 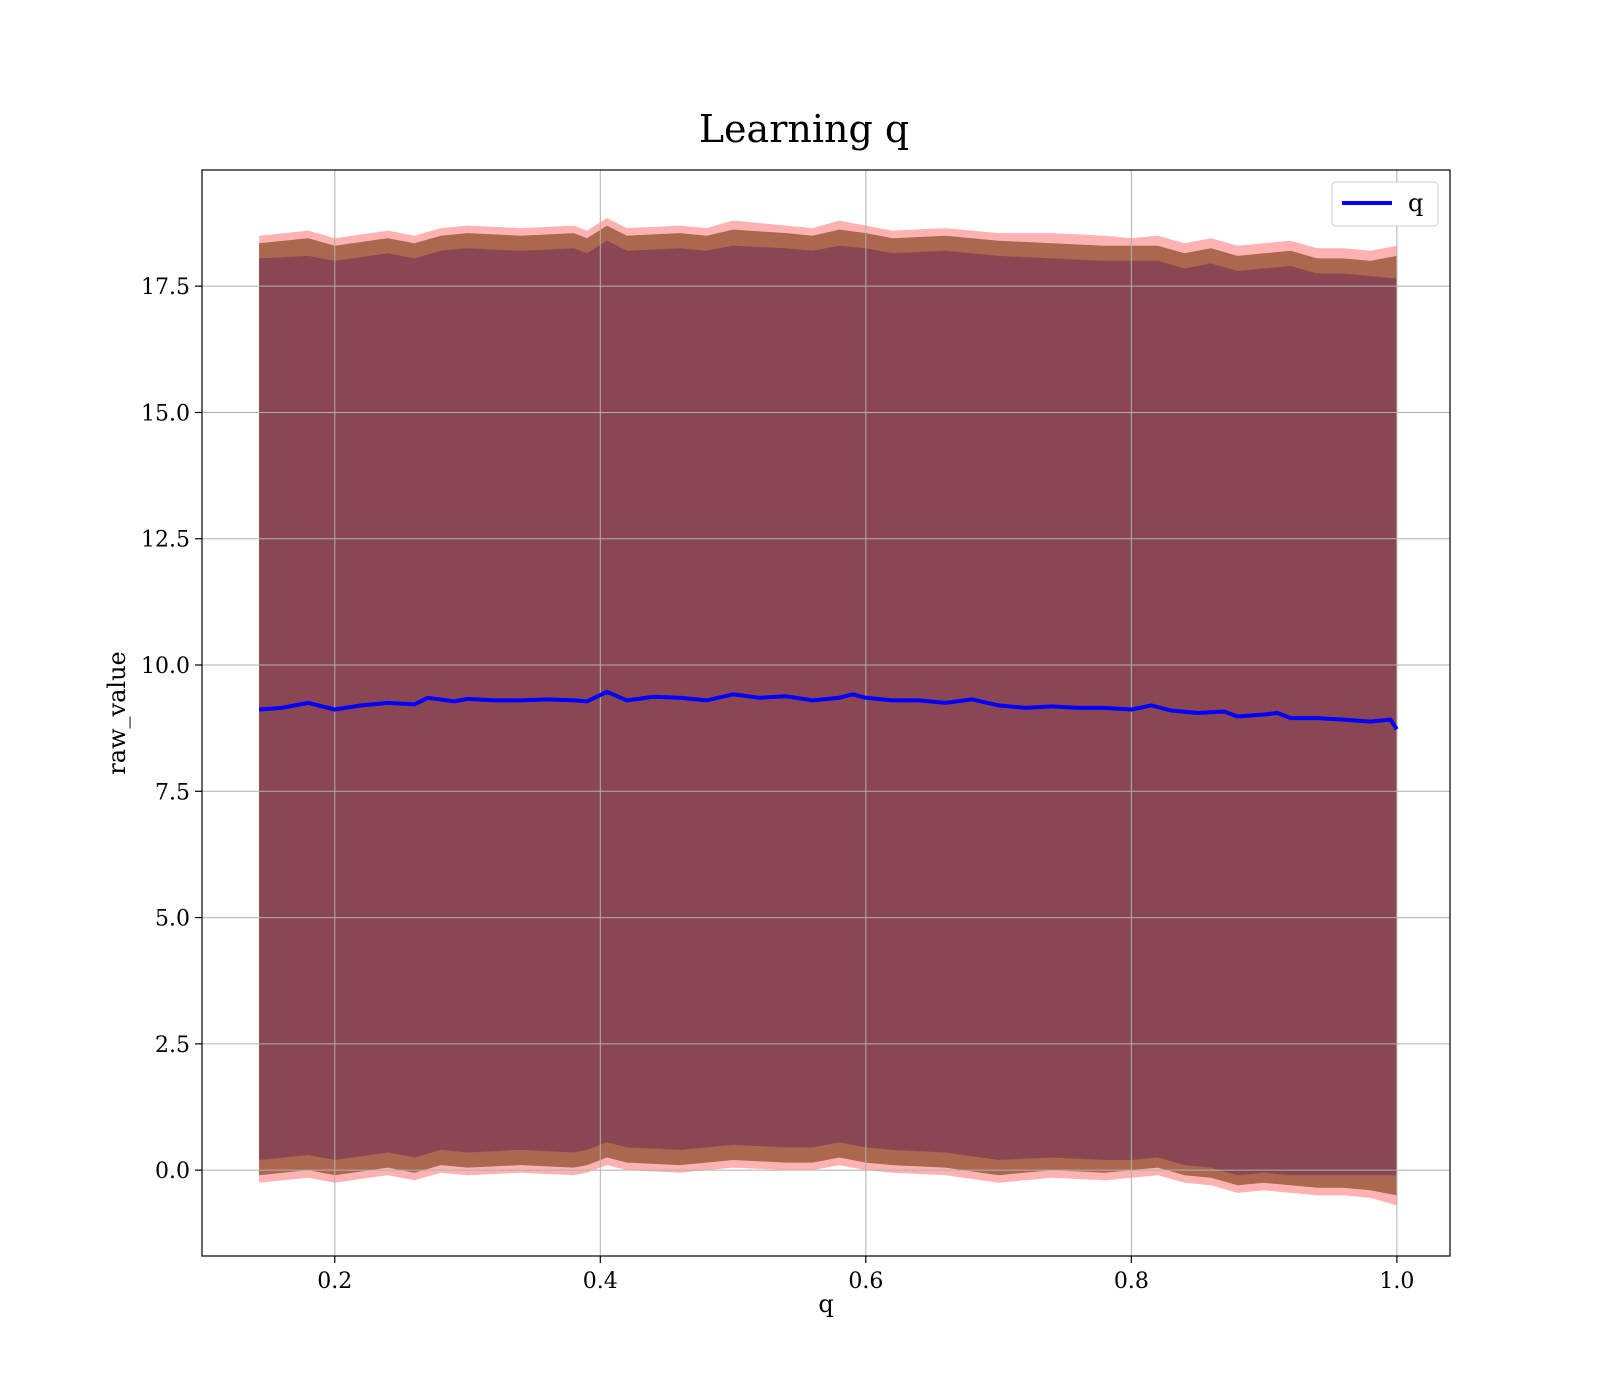 I want to click on y-tick-label-4: 10.0, so click(x=165, y=666).